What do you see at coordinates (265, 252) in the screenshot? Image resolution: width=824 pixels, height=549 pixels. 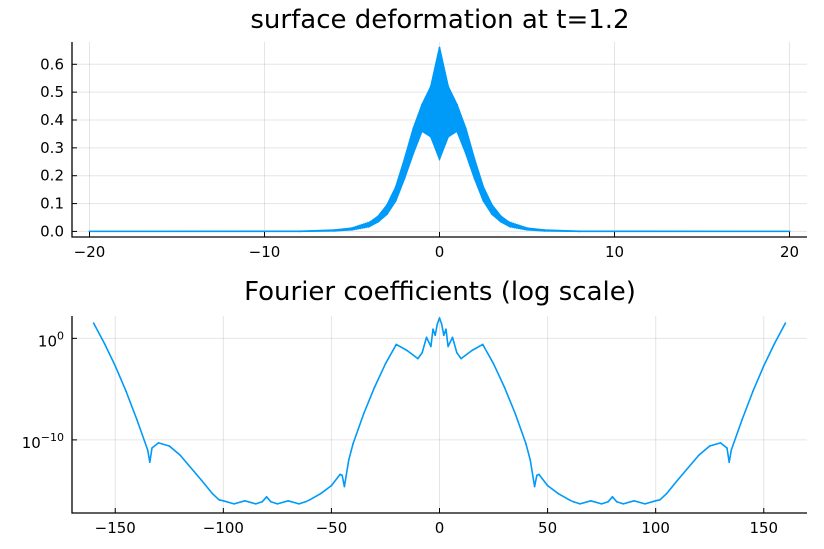 I see `top-x-tick-label: −10` at bounding box center [265, 252].